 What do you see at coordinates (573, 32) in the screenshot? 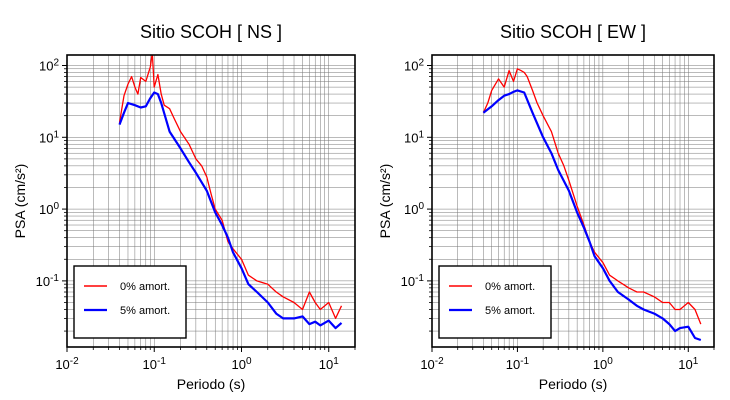
I see `chart-title: Sitio SCOH [ EW ]` at bounding box center [573, 32].